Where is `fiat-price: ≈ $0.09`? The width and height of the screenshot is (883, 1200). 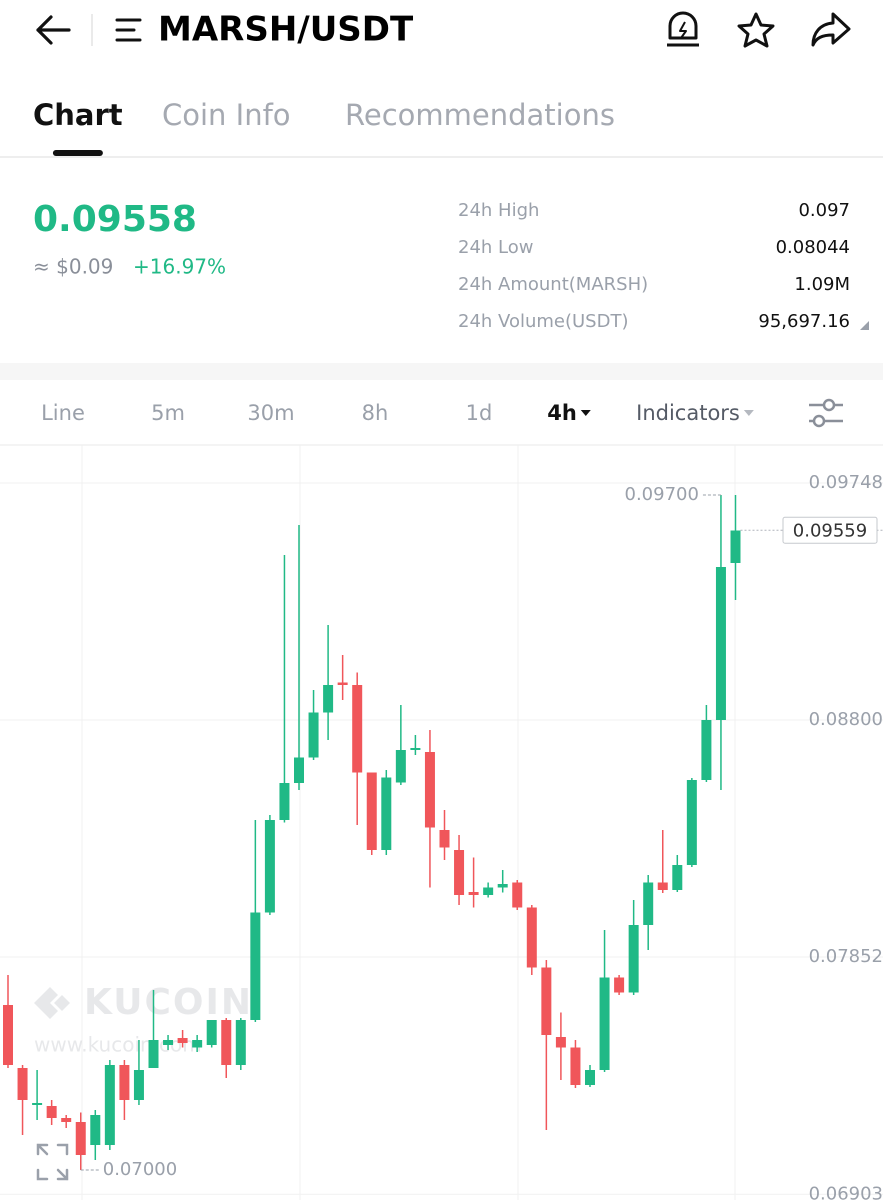
fiat-price: ≈ $0.09 is located at coordinates (73, 267).